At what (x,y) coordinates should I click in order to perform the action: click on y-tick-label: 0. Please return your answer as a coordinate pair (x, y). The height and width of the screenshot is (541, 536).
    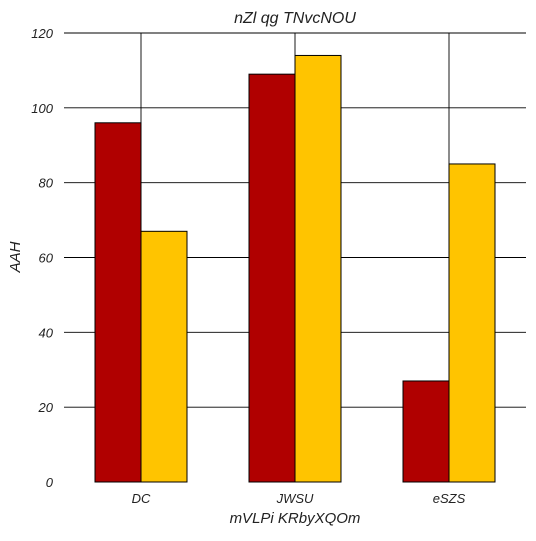
    Looking at the image, I should click on (50, 482).